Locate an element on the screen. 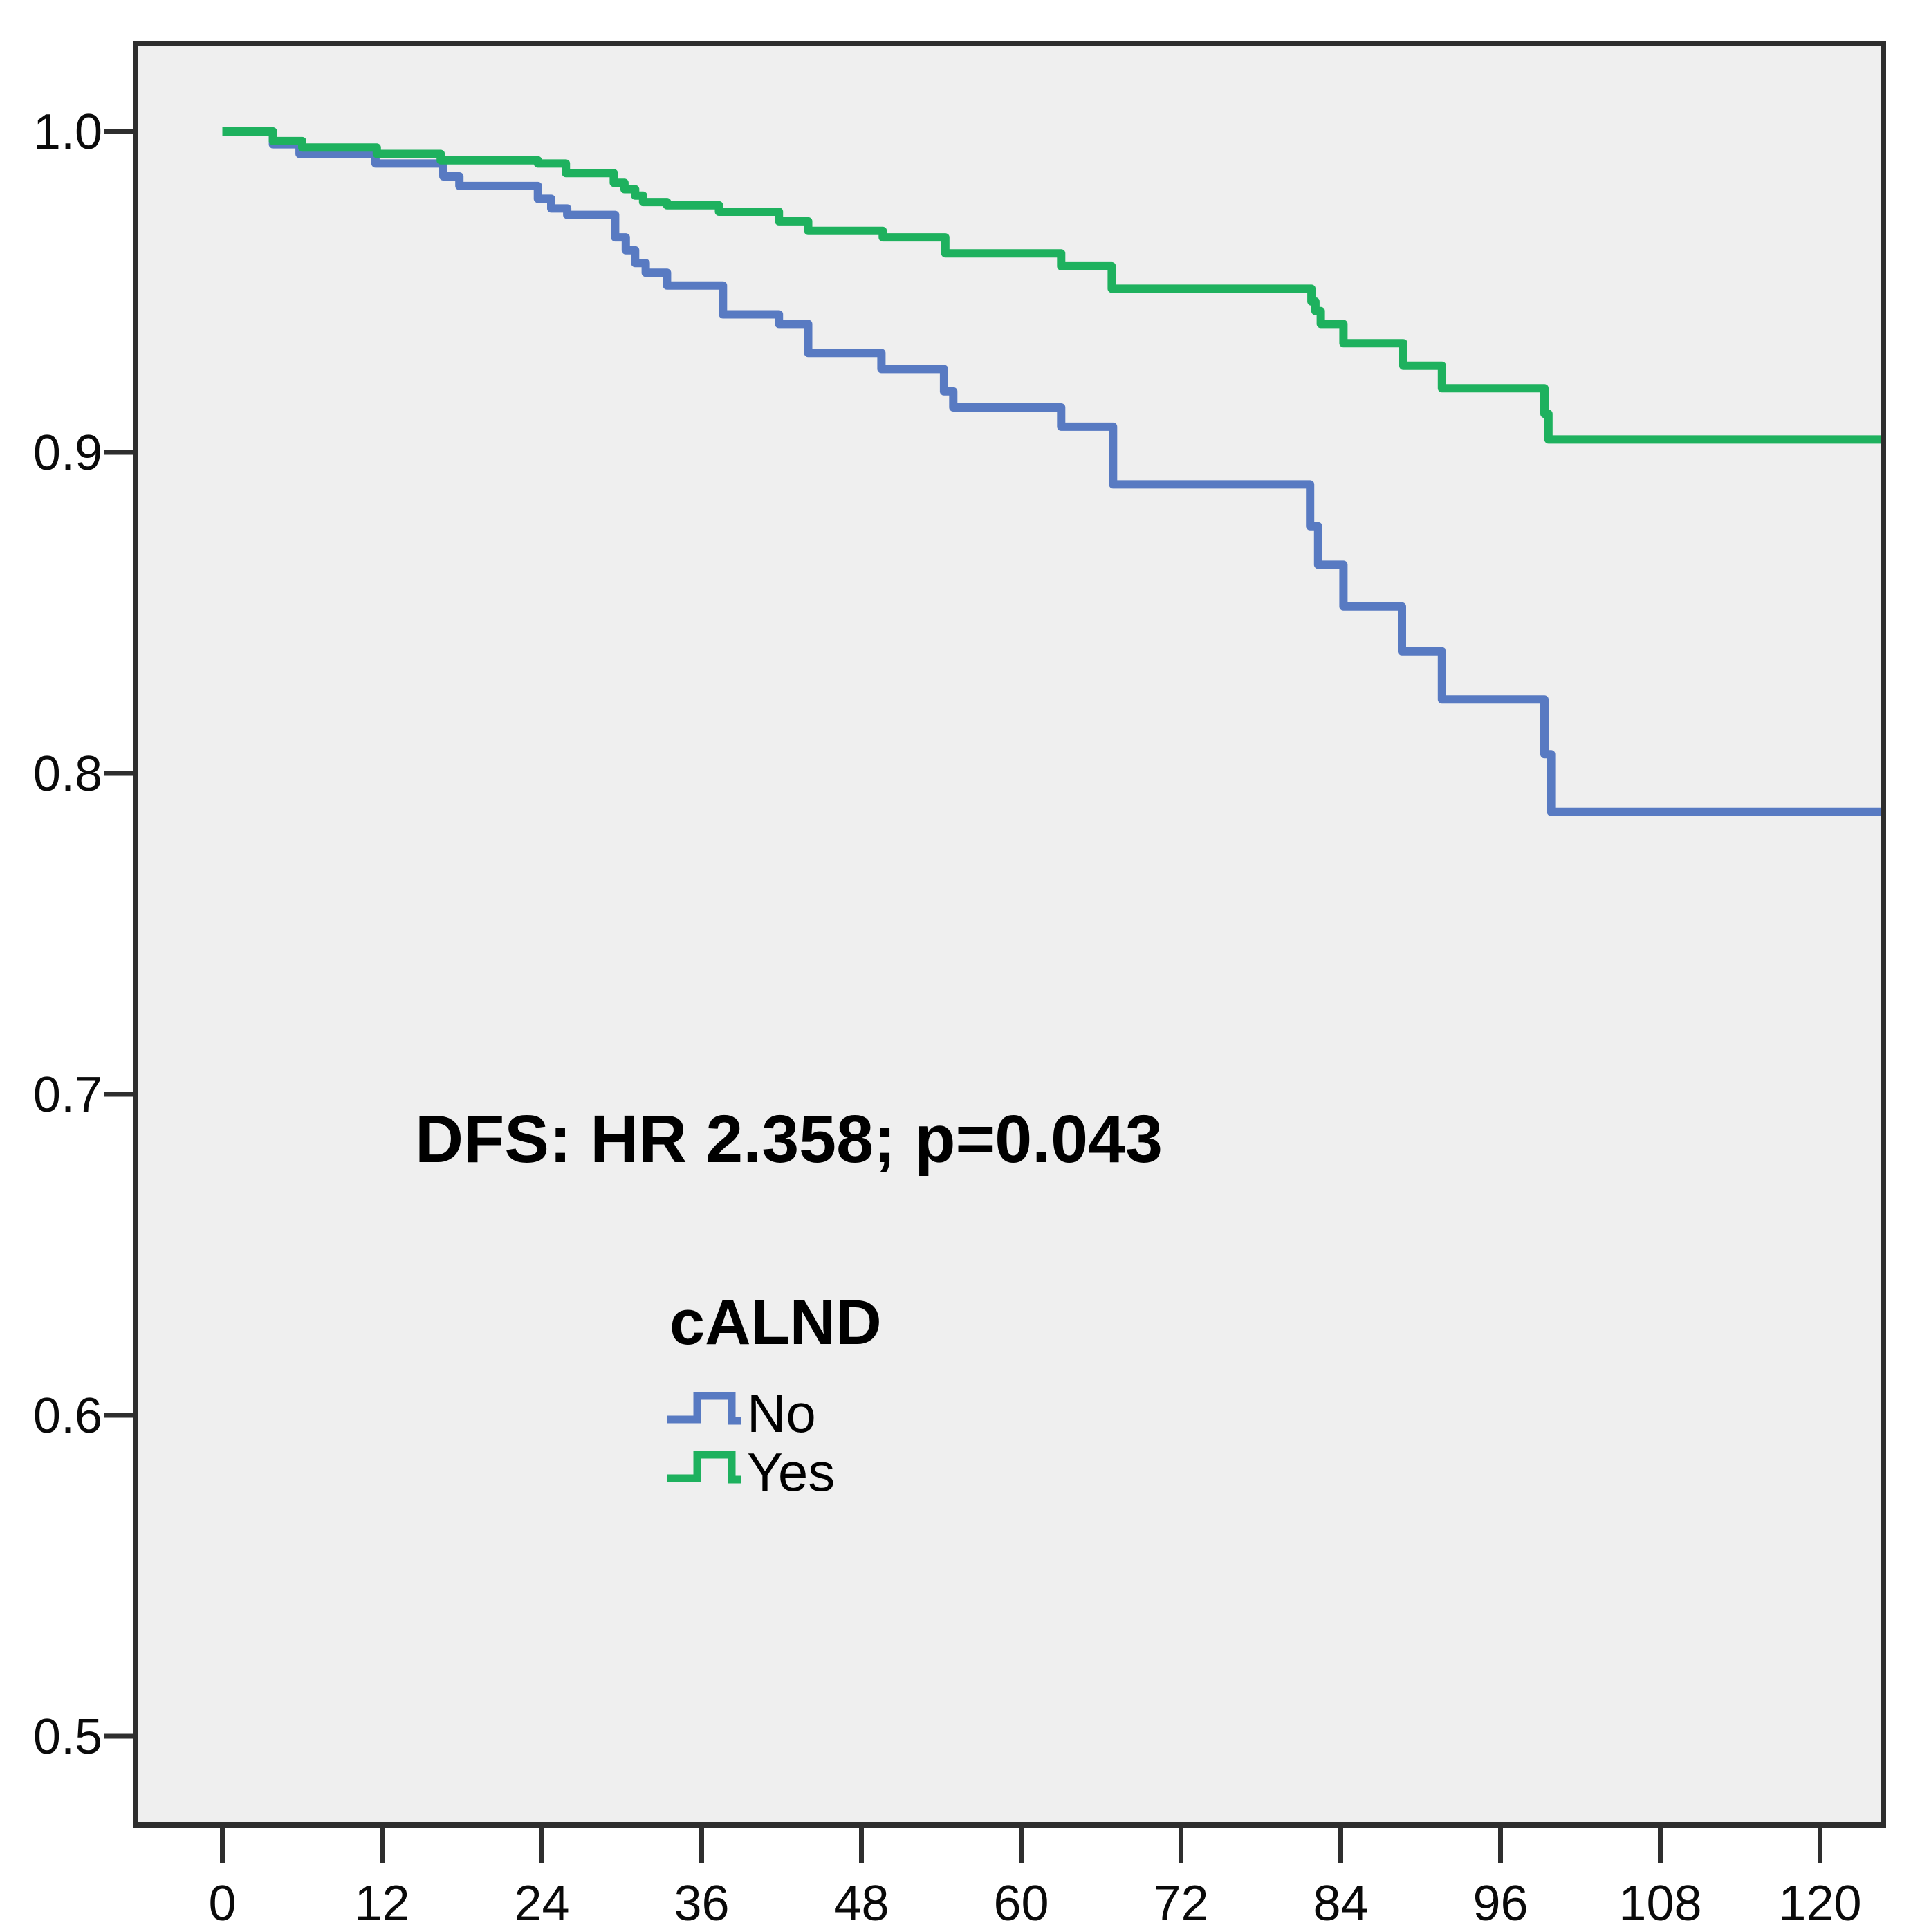  x-tick-label: 108 is located at coordinates (1659, 1903).